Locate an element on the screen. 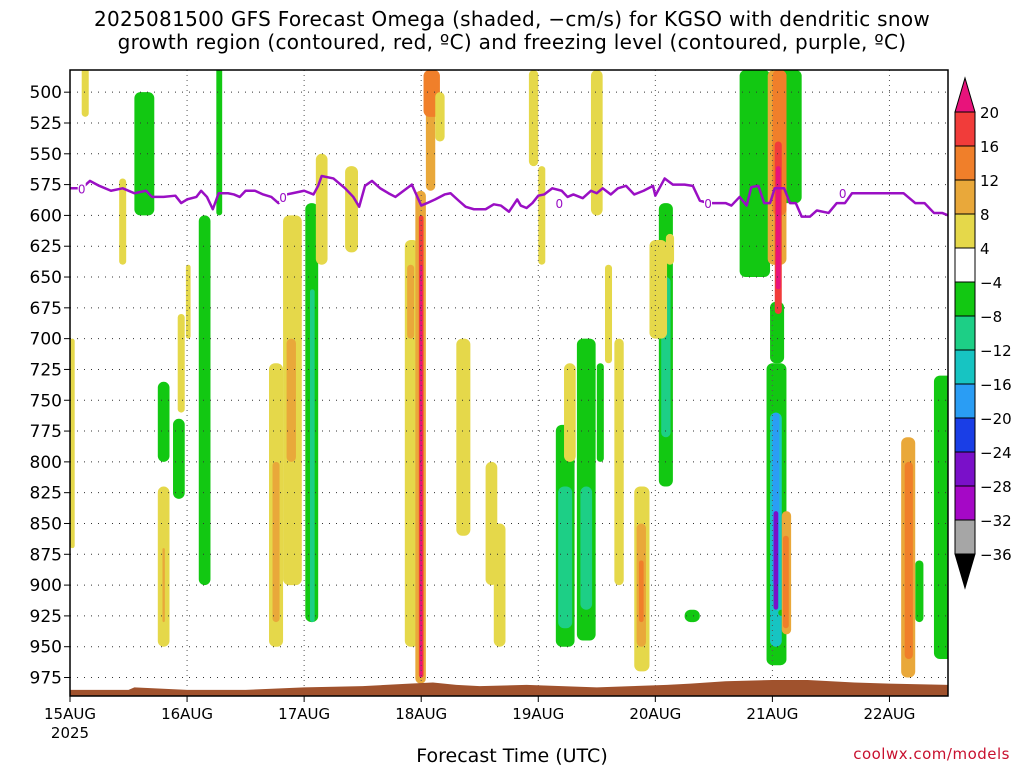 The width and height of the screenshot is (1024, 768). y-tick-label: 925 is located at coordinates (46, 617).